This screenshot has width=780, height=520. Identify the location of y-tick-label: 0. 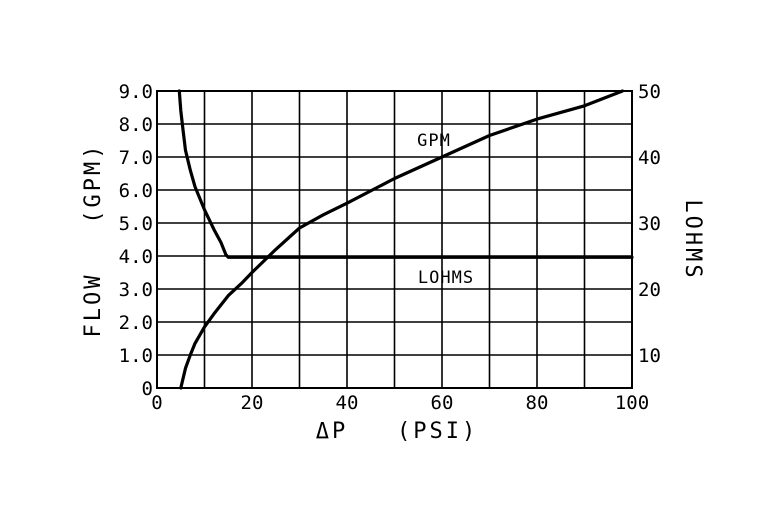
(147, 389).